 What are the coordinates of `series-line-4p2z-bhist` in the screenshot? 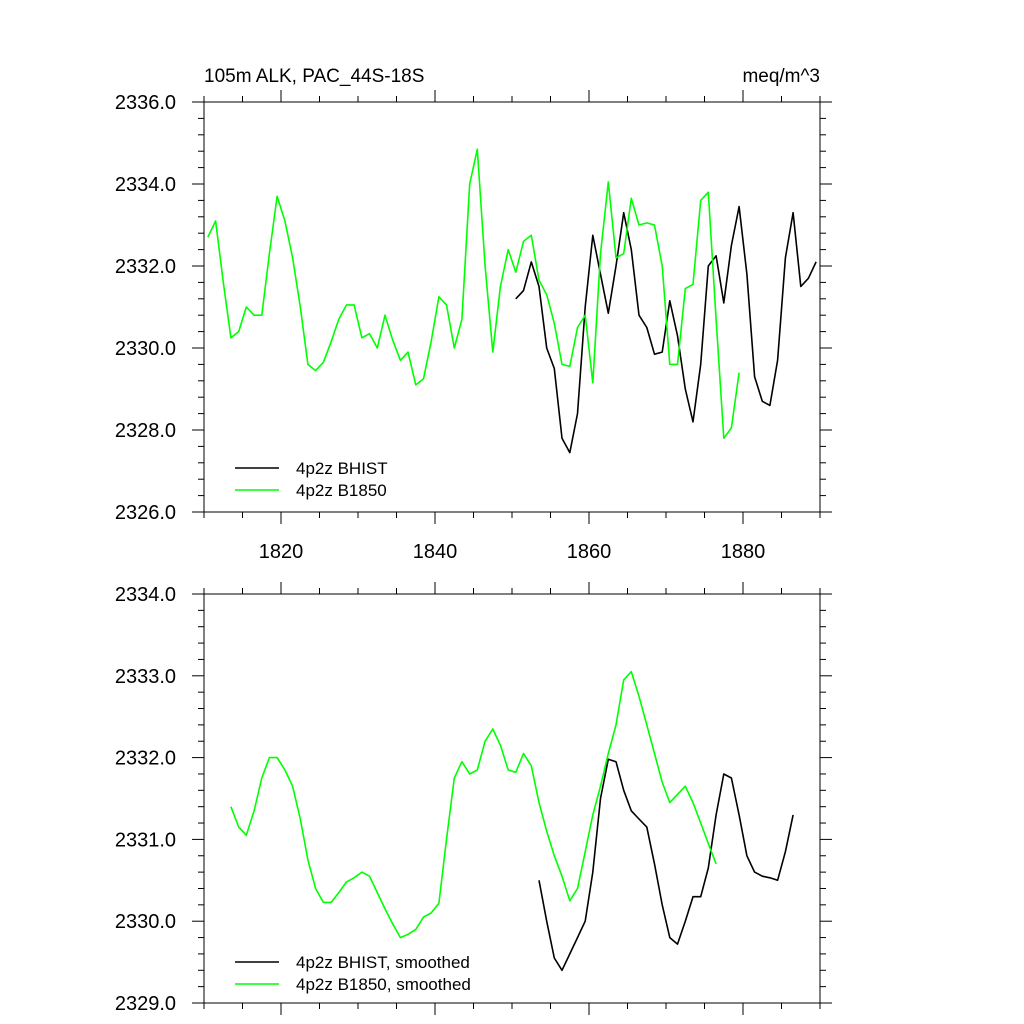 It's located at (666, 329).